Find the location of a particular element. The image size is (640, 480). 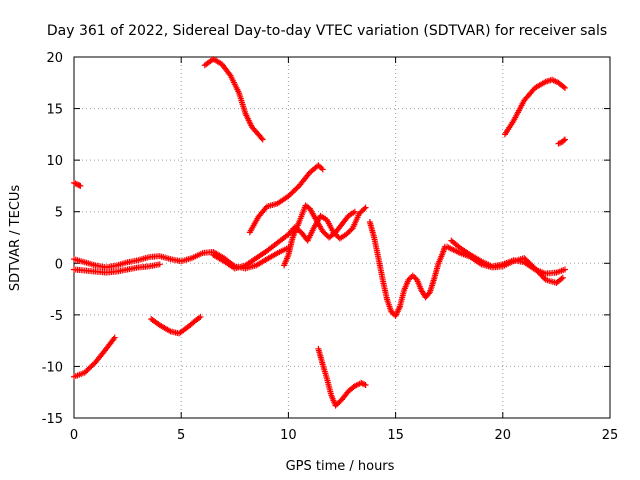

y-tick-label: -10 is located at coordinates (52, 367).